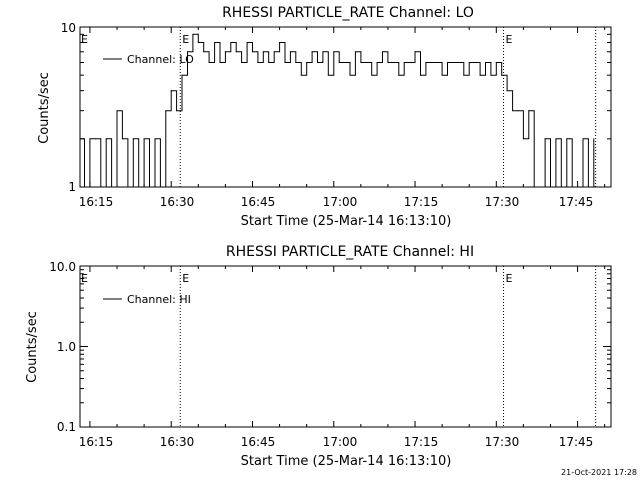 The image size is (640, 480). Describe the element at coordinates (502, 442) in the screenshot. I see `chart-hi-xtick-label: 17:30` at that location.